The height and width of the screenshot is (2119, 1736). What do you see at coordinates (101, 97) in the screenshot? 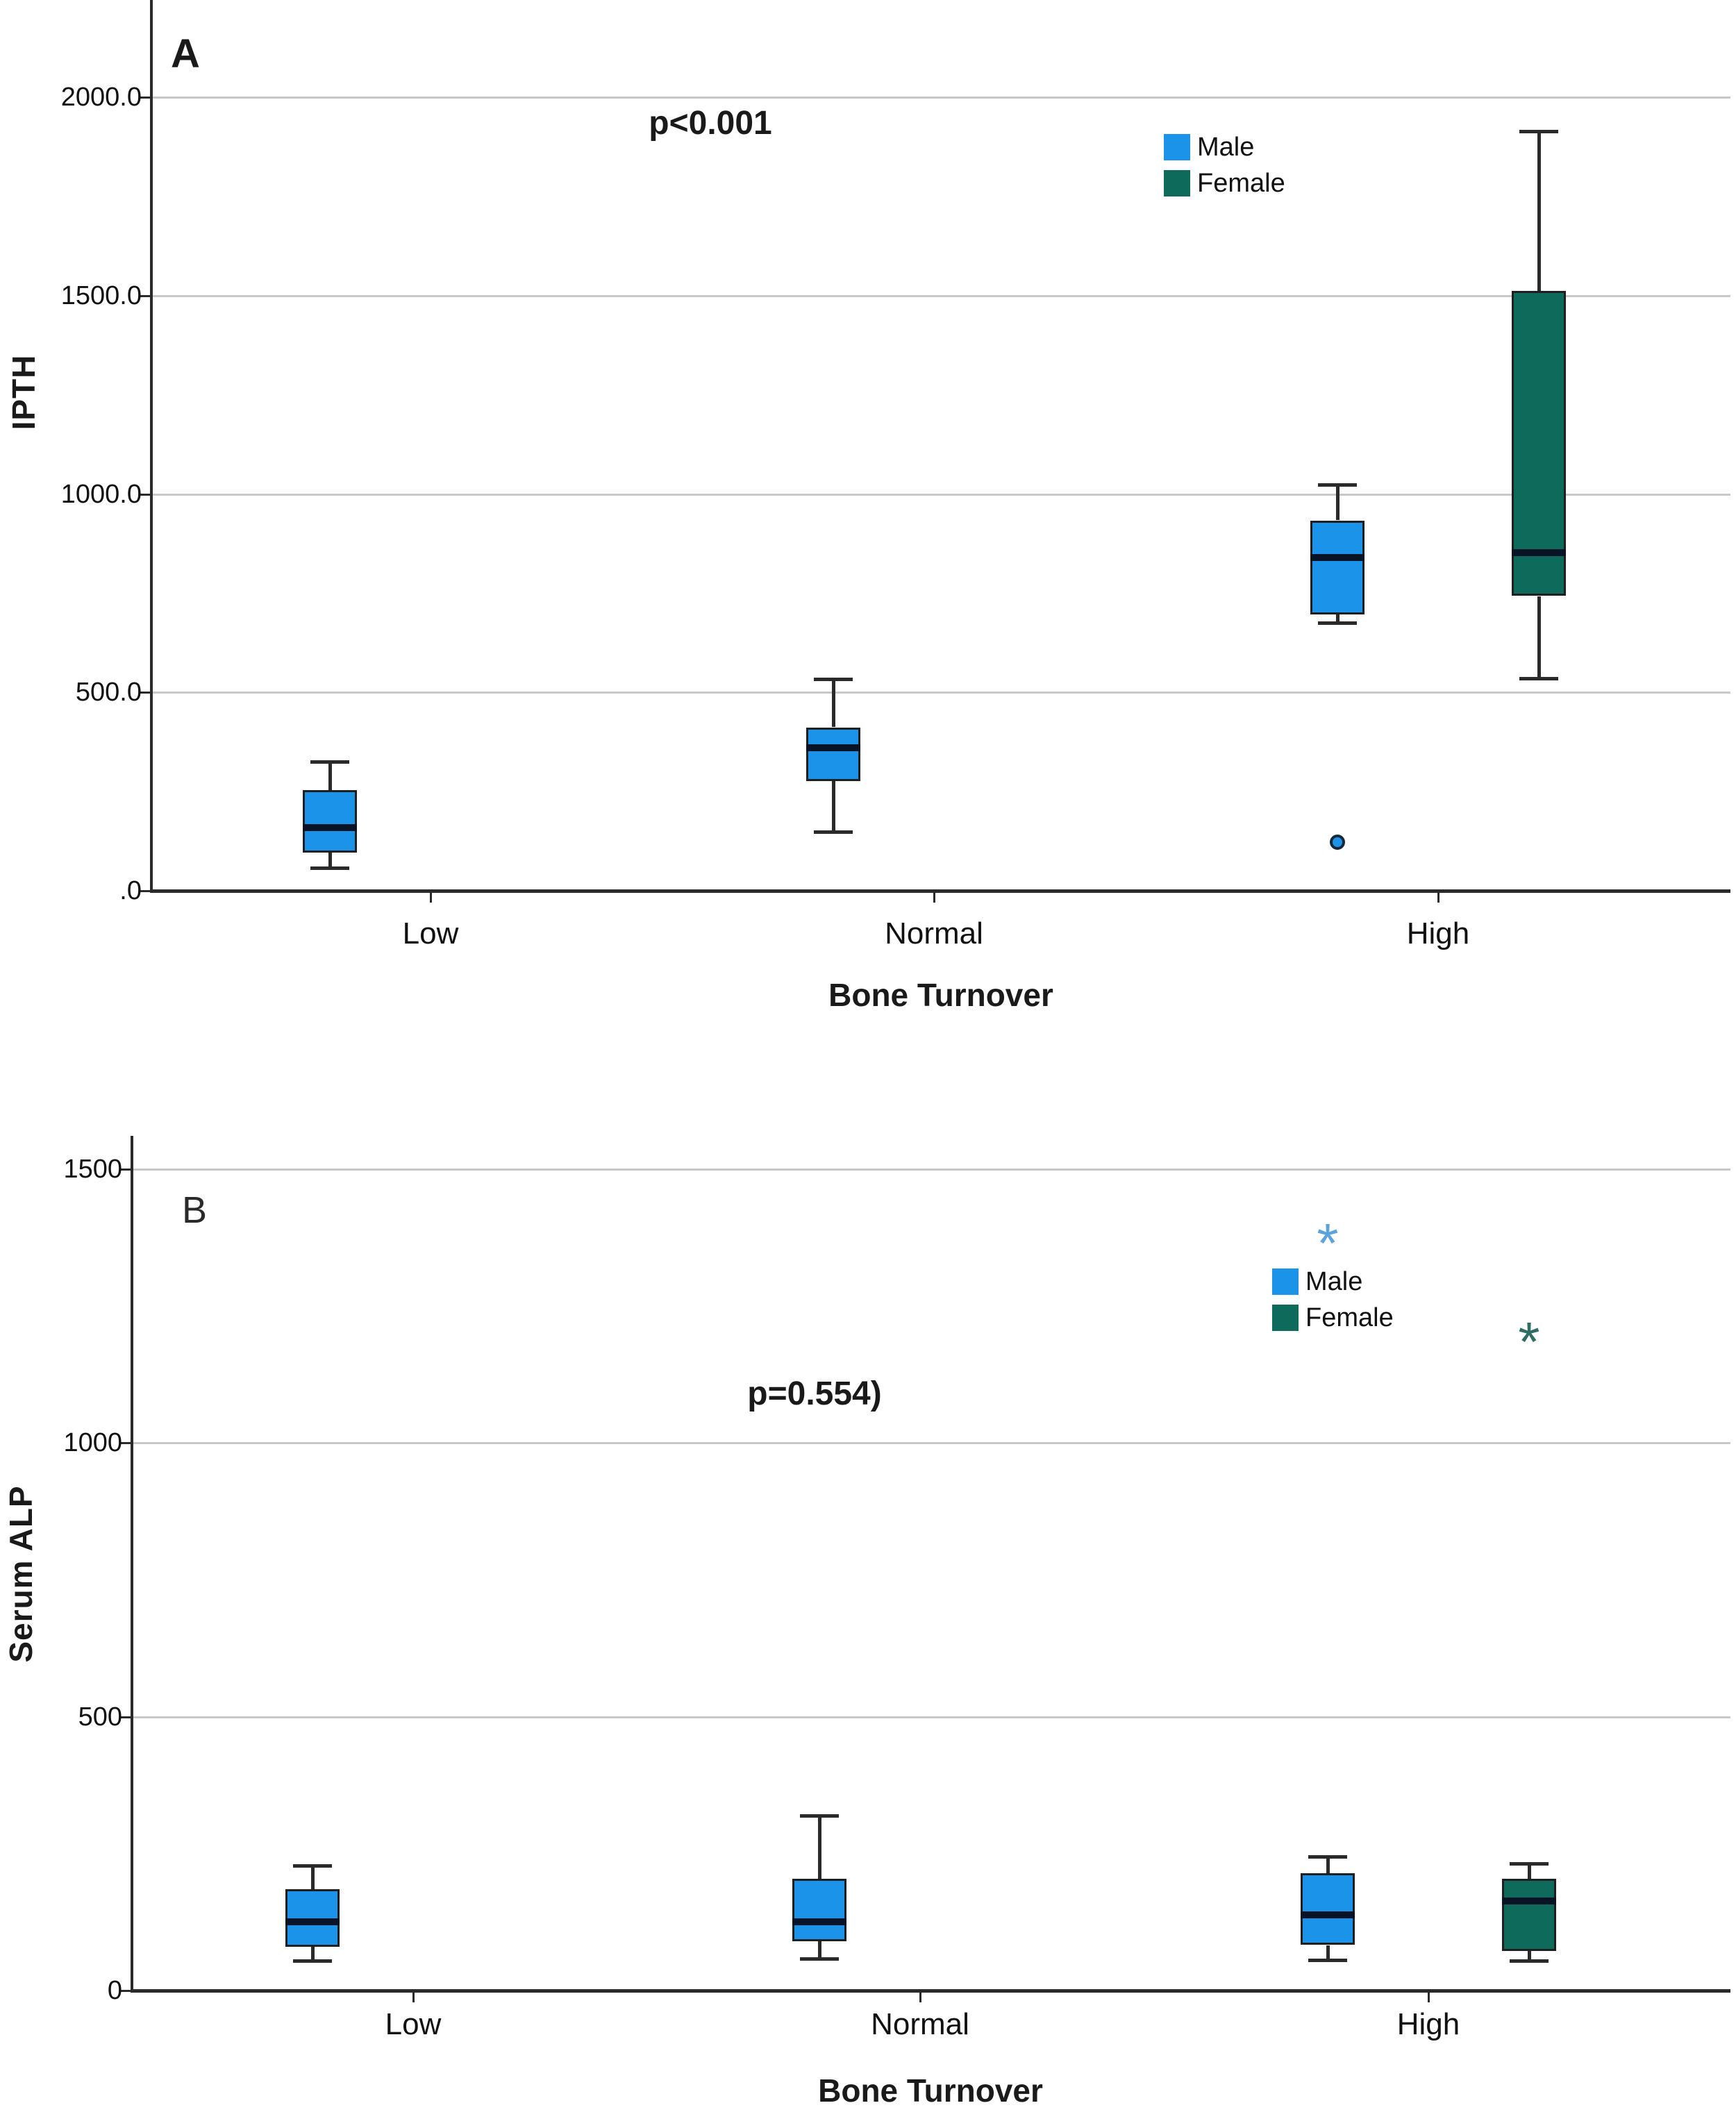
I see `y-tick-label: 2000.0` at bounding box center [101, 97].